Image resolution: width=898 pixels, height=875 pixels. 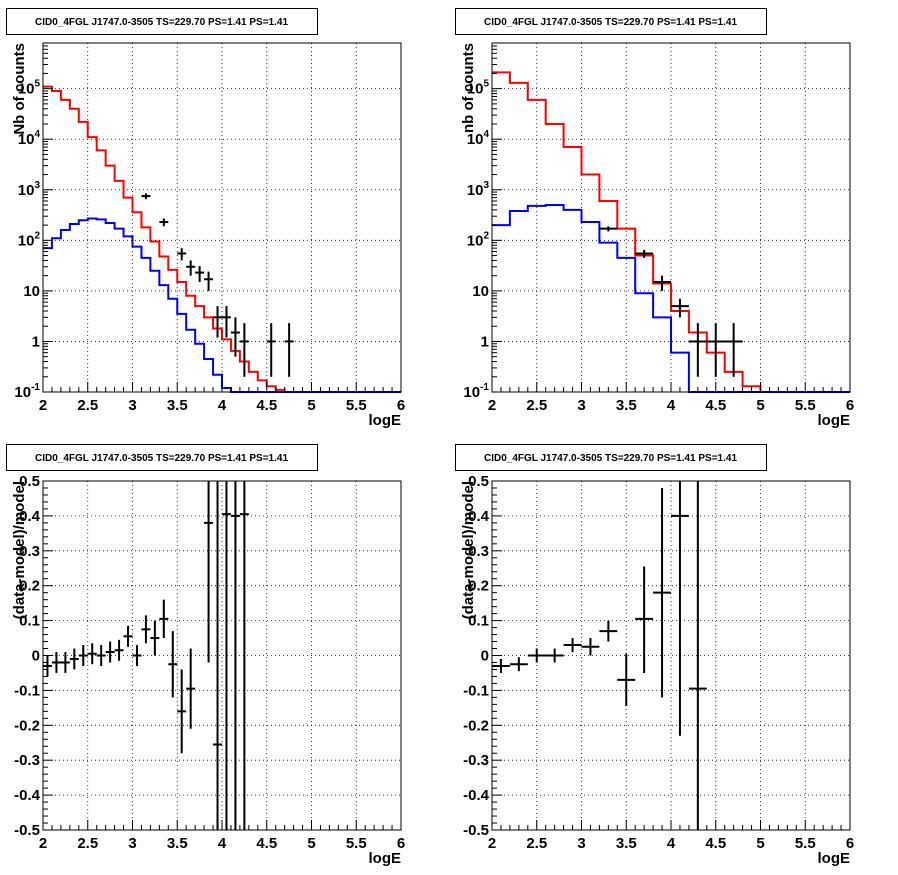 What do you see at coordinates (478, 621) in the screenshot?
I see `y-tick-label: 0.1` at bounding box center [478, 621].